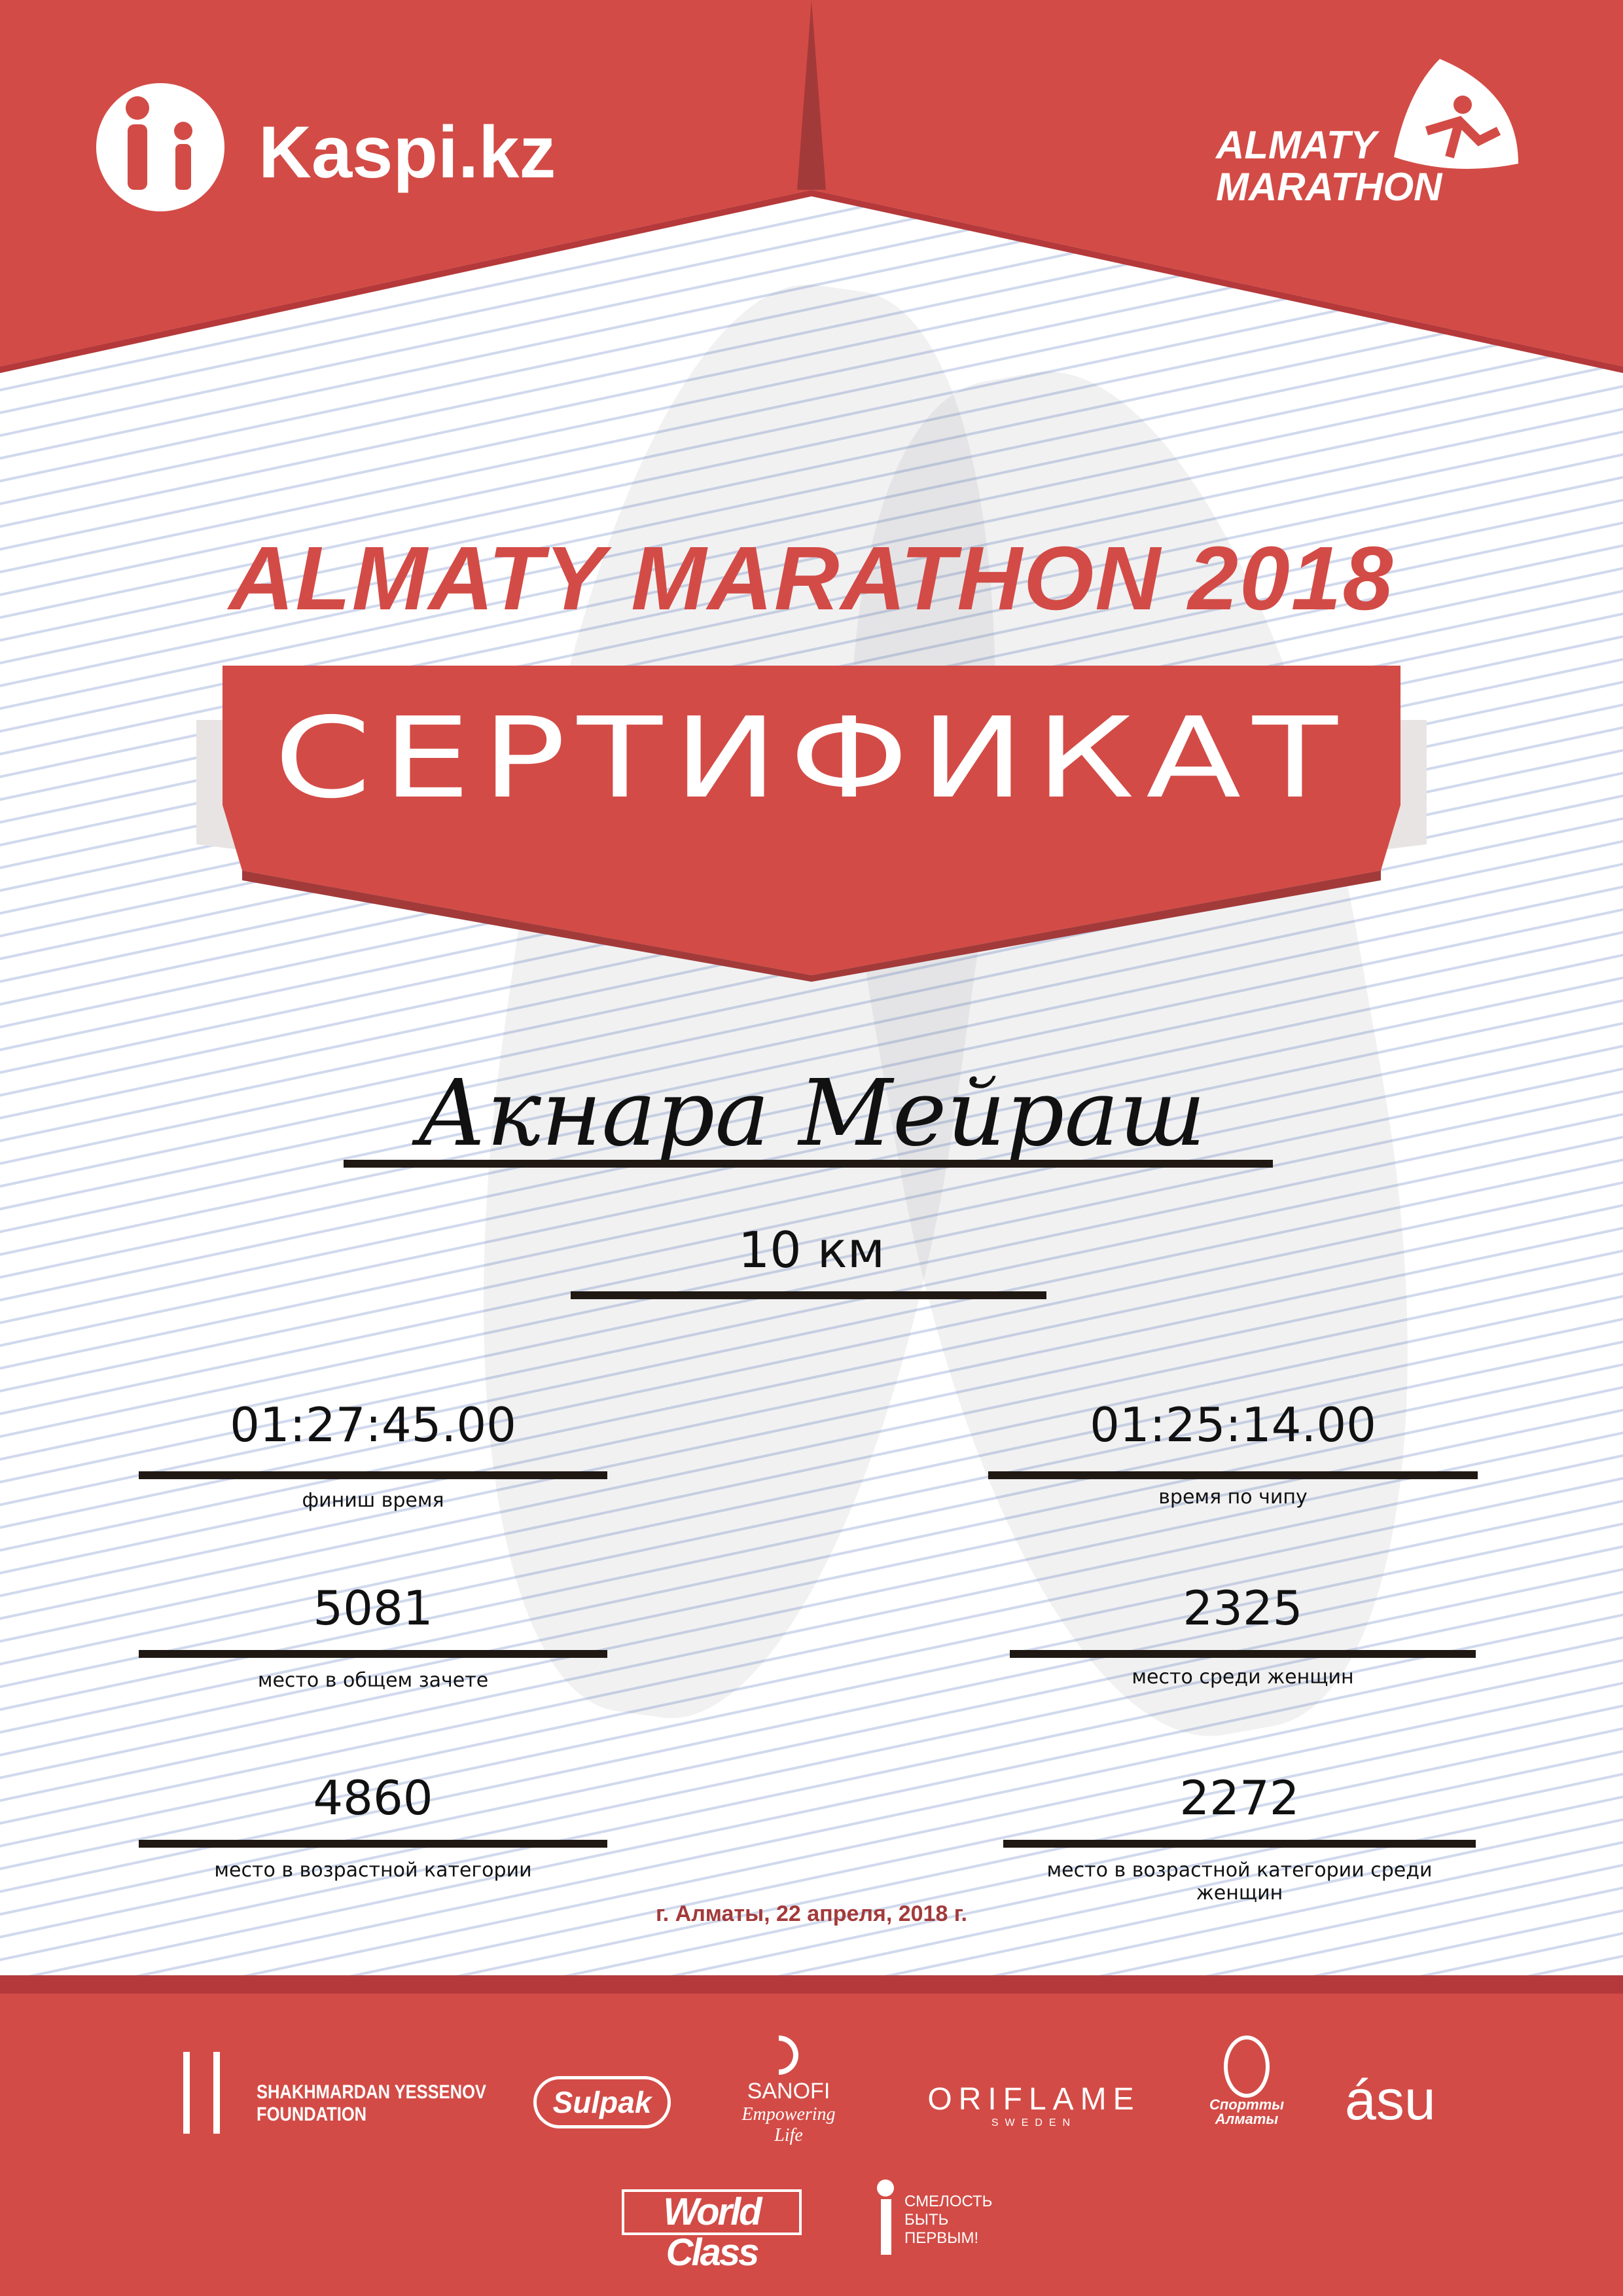 The height and width of the screenshot is (2296, 1623). What do you see at coordinates (1233, 1424) in the screenshot?
I see `chip-time-value: 01:25:14.00` at bounding box center [1233, 1424].